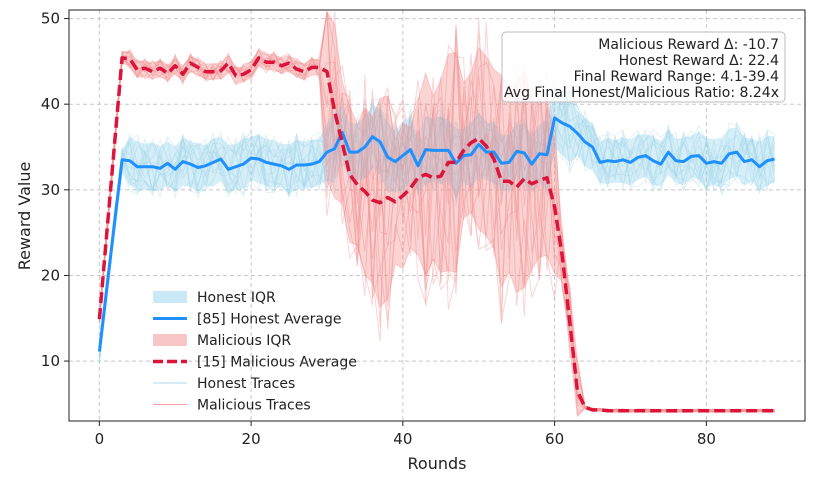  I want to click on legend-label: [15] Malicious Average, so click(277, 363).